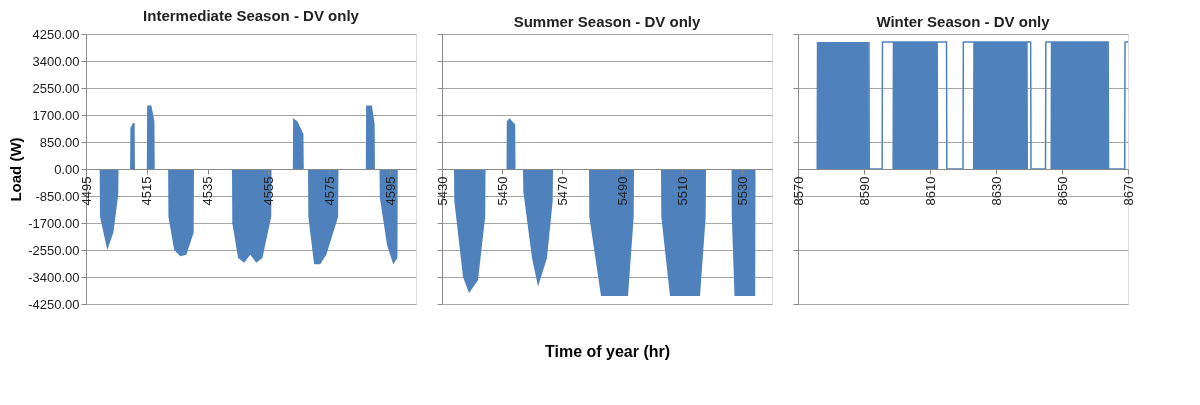  I want to click on x-axis-title: Time of year (hr), so click(607, 352).